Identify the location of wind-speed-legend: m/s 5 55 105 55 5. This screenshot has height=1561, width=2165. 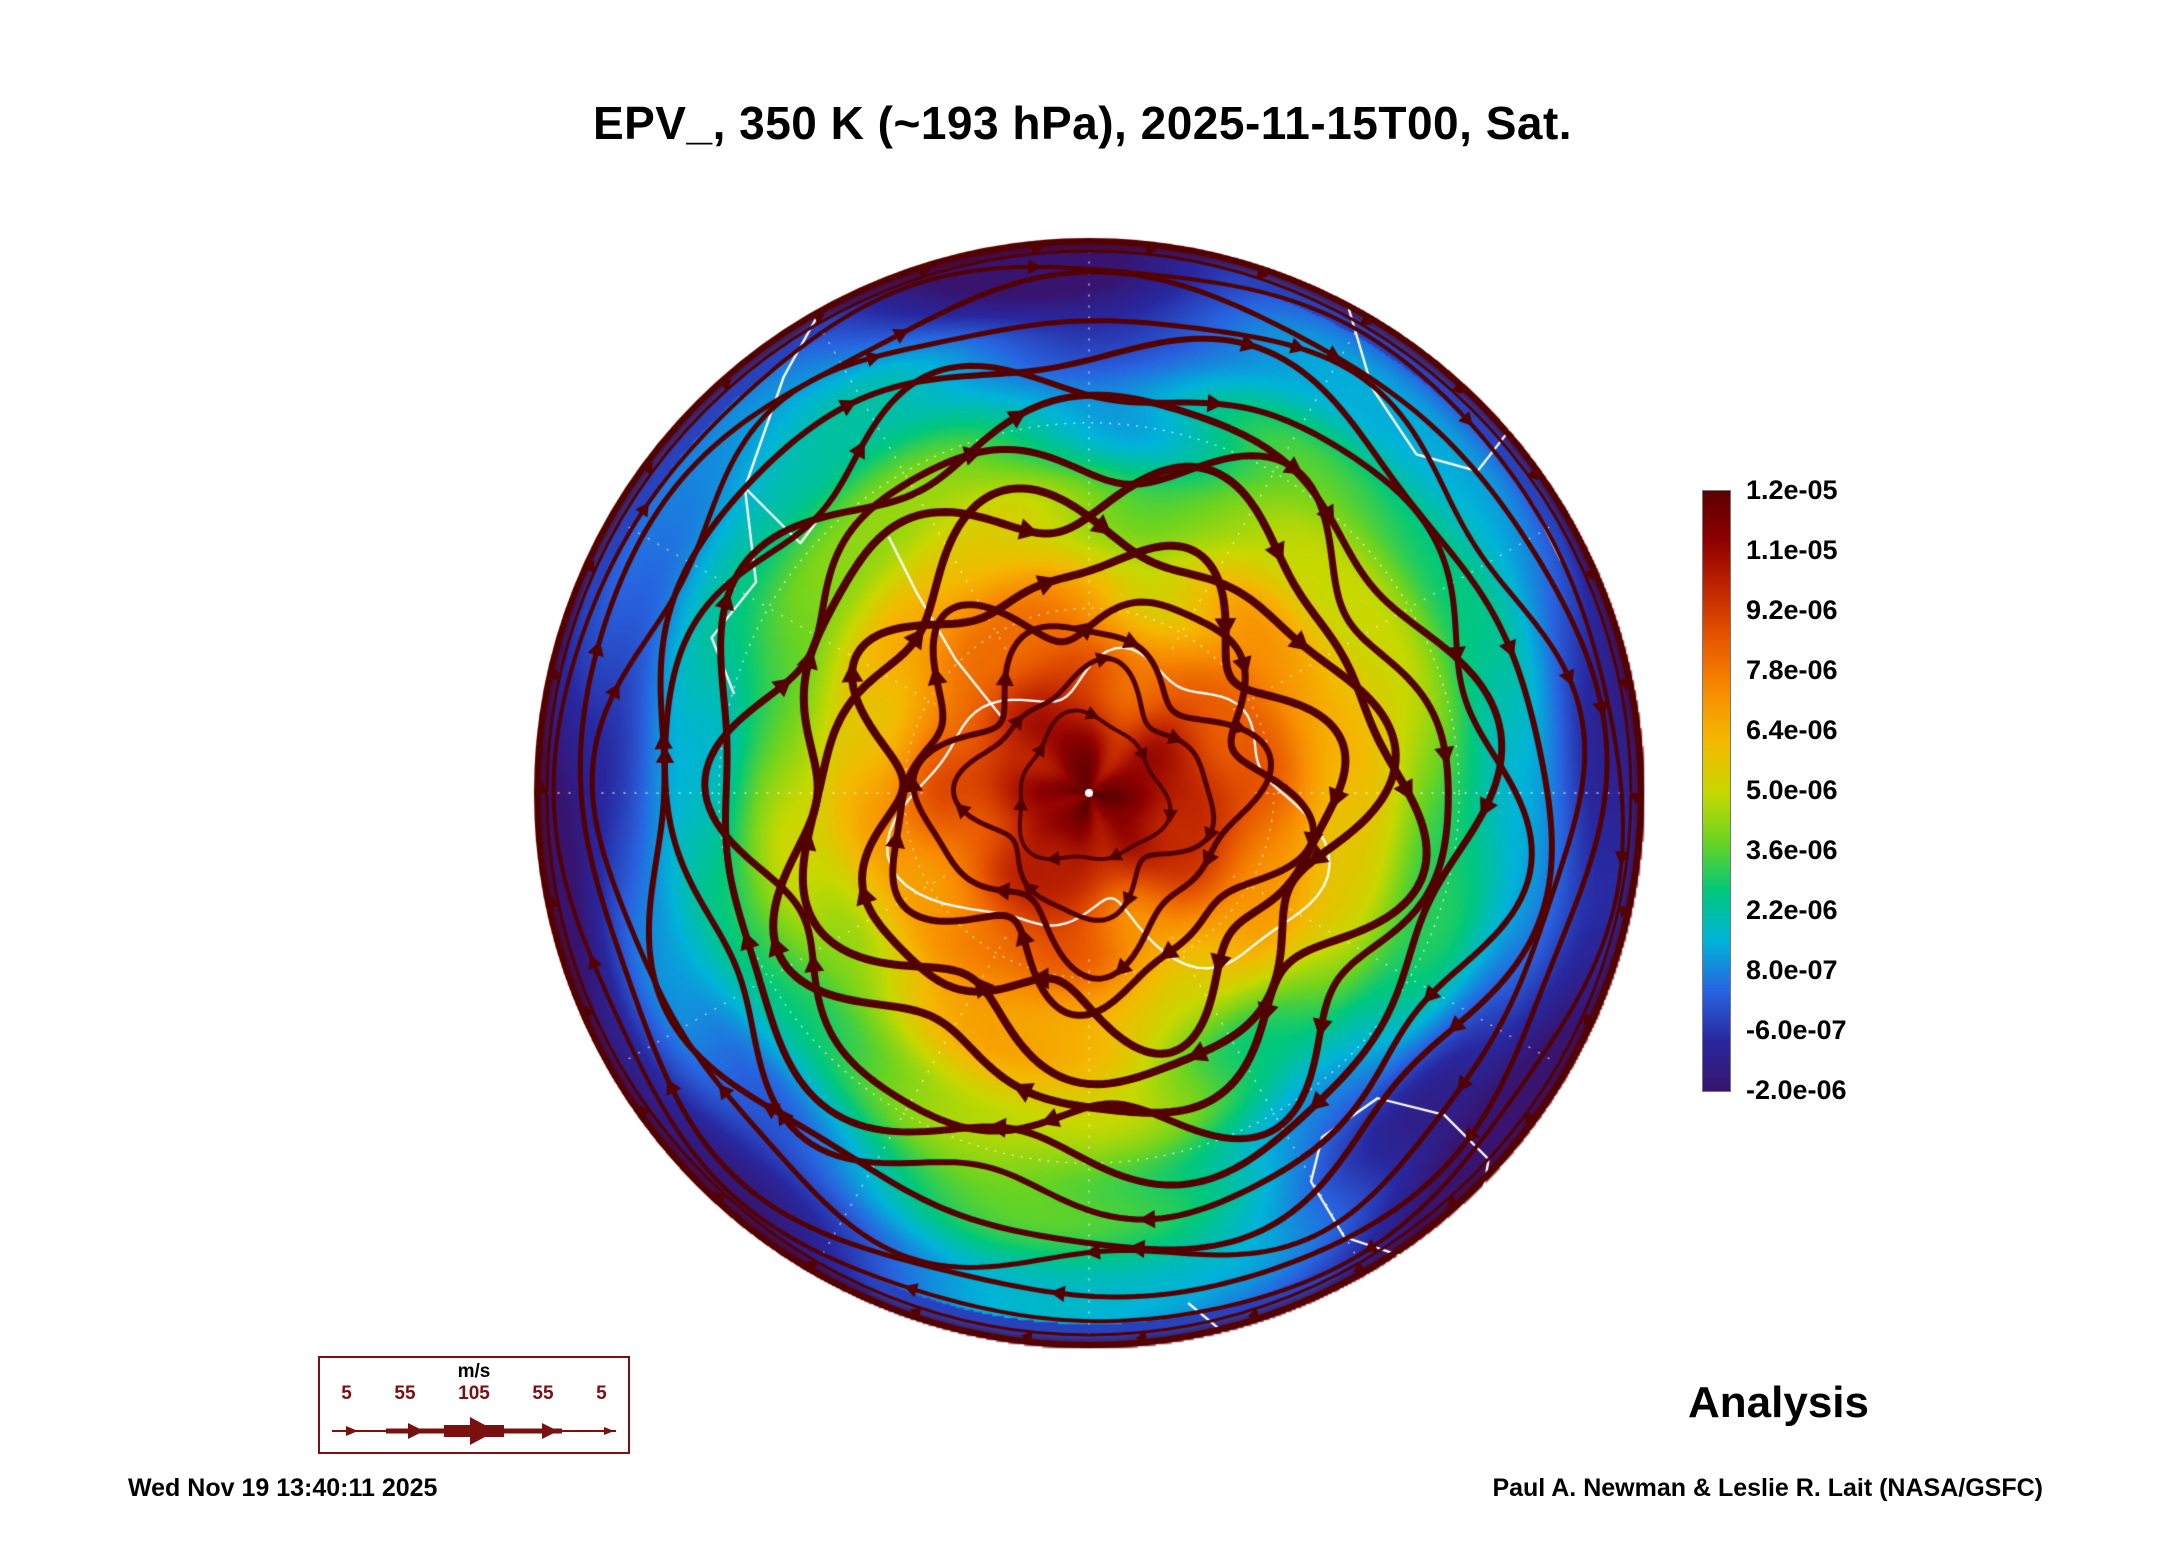
(474, 1405).